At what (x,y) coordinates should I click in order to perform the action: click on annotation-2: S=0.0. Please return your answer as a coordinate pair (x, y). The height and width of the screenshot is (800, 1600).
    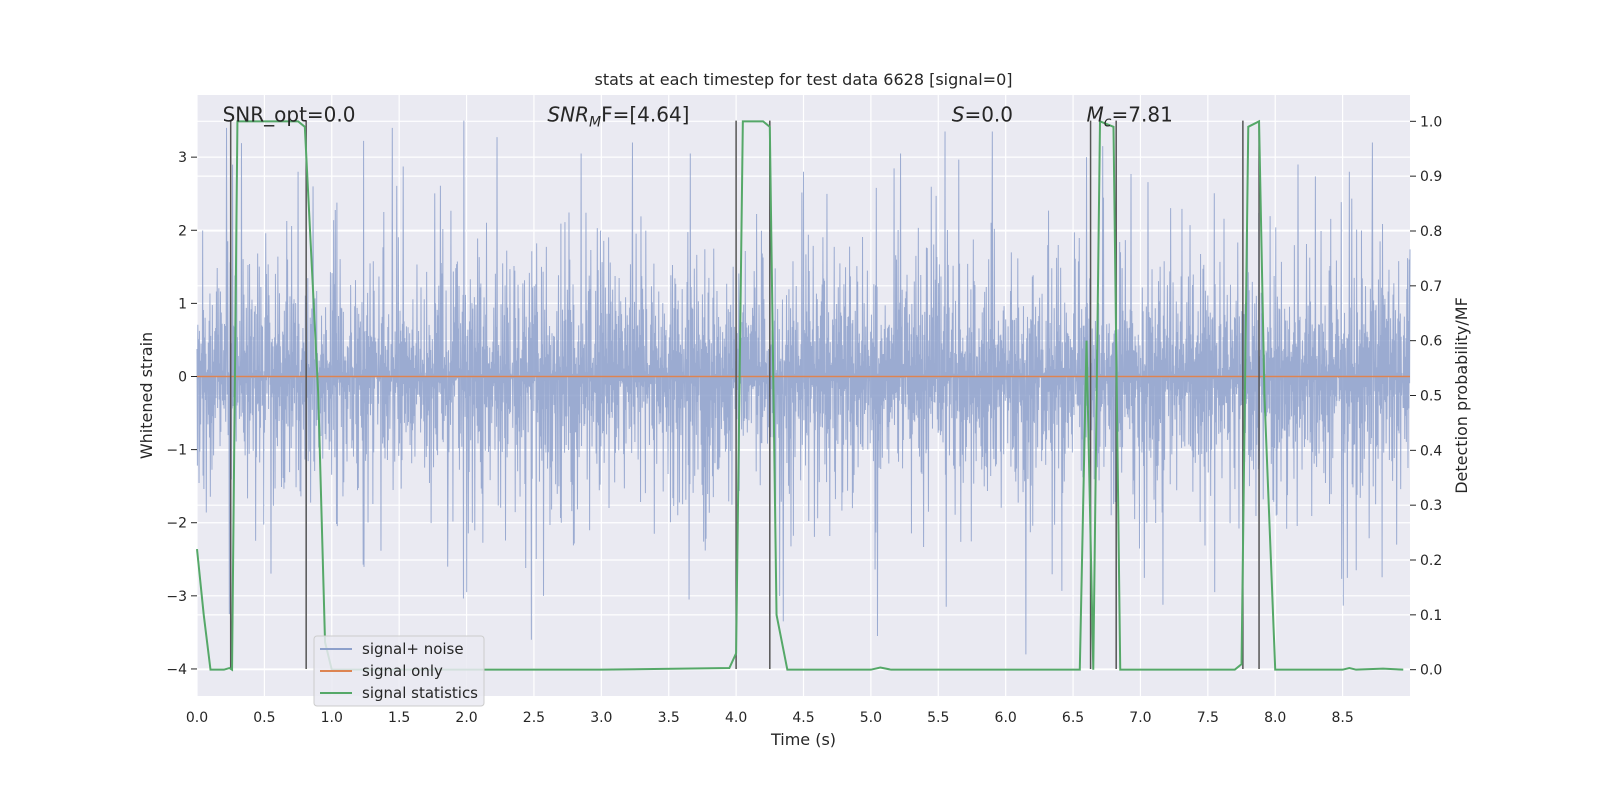
    Looking at the image, I should click on (982, 115).